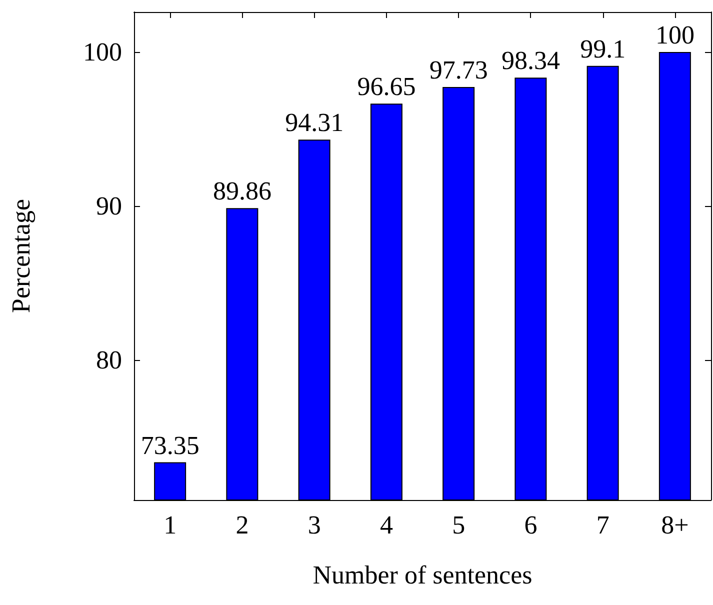  What do you see at coordinates (242, 525) in the screenshot?
I see `x-tick-label: 2` at bounding box center [242, 525].